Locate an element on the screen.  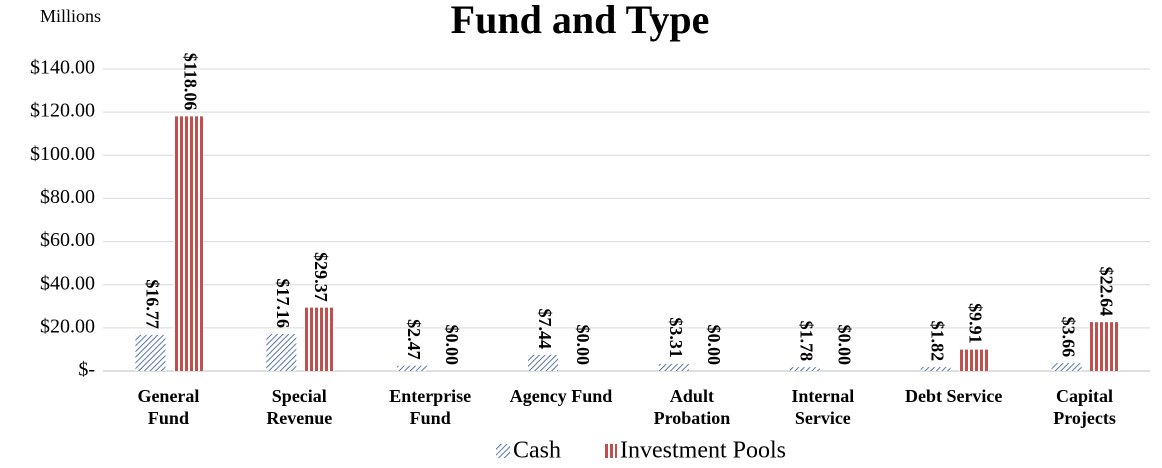
data-label: $16.77 is located at coordinates (152, 304).